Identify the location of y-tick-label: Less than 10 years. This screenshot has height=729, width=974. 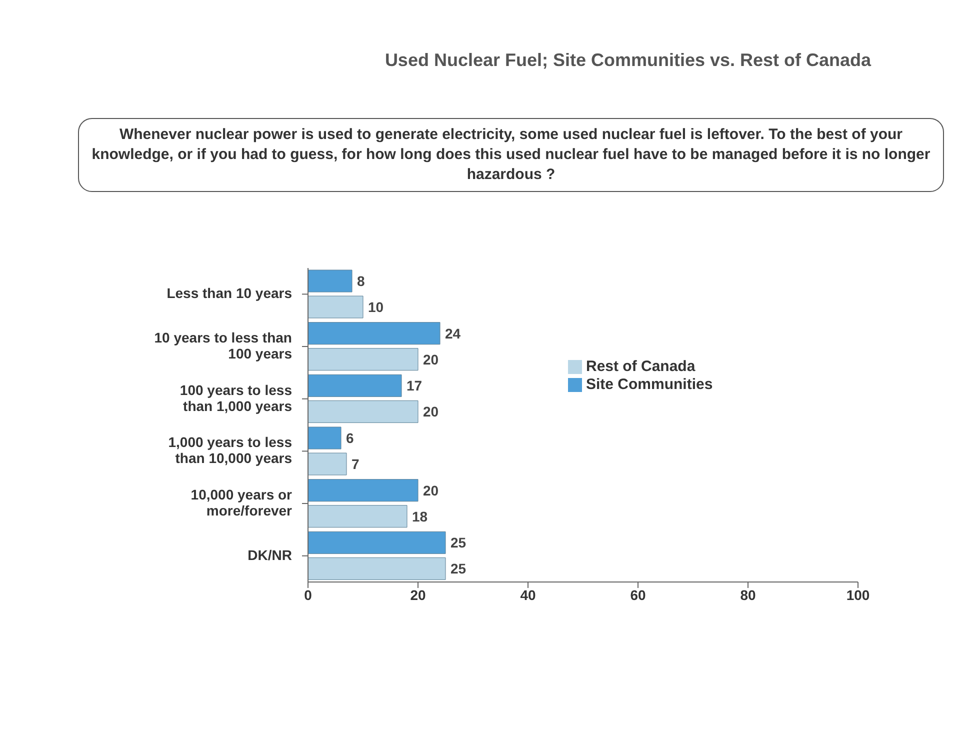
(229, 292).